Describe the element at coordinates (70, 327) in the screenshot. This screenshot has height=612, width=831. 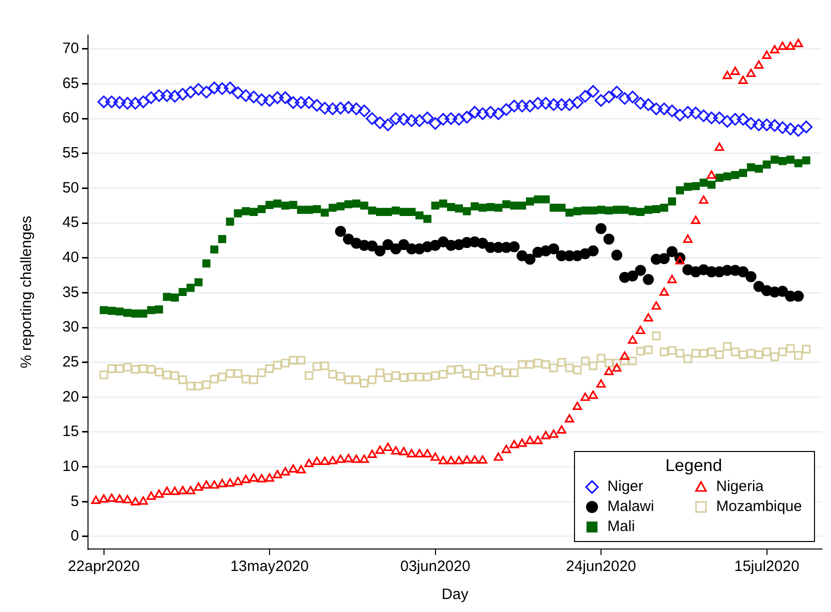
I see `y-tick-label: 30` at that location.